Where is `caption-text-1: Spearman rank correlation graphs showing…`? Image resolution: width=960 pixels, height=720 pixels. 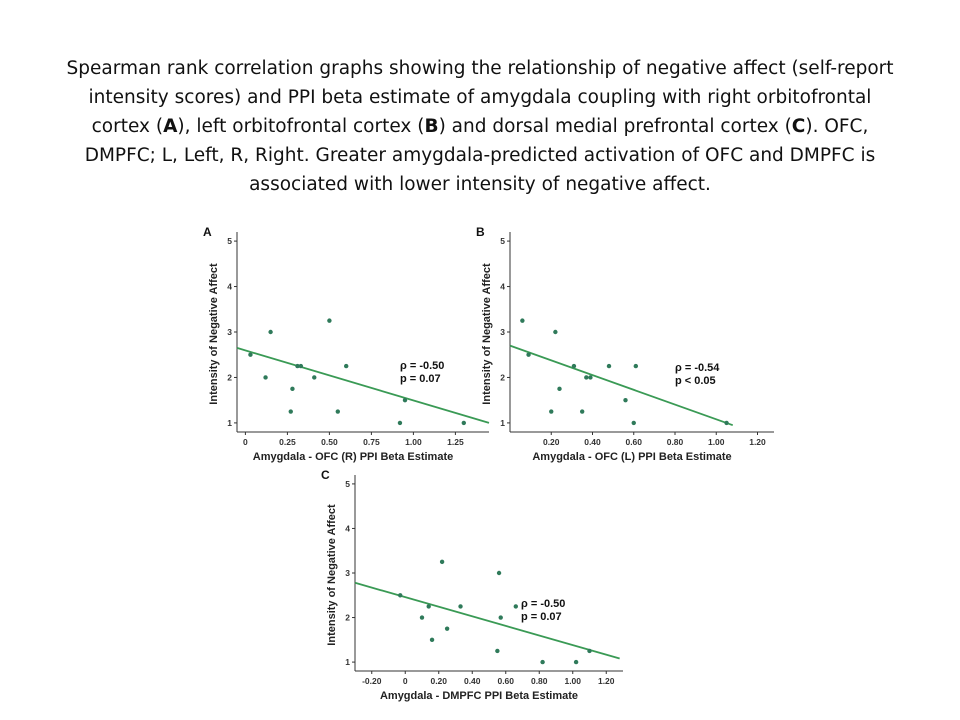
caption-text-1: Spearman rank correlation graphs showing… is located at coordinates (480, 97).